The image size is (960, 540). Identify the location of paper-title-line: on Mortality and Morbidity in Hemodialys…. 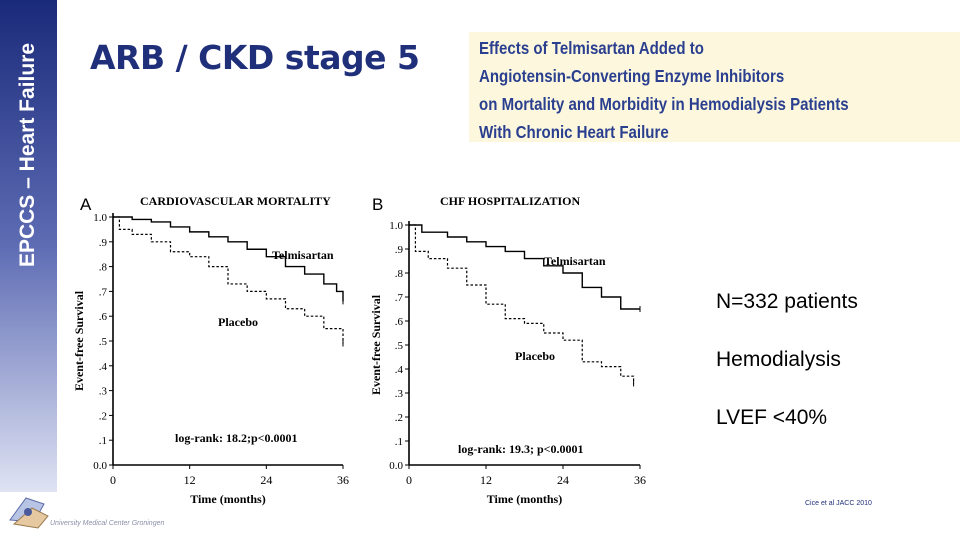
(664, 104).